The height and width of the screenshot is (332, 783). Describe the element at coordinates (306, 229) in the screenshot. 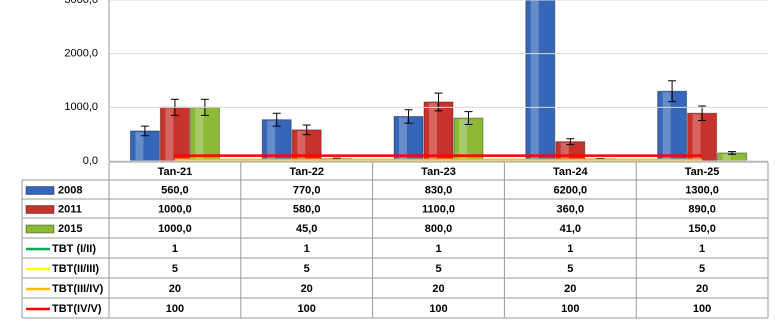

I see `table-cell: 45,0` at that location.